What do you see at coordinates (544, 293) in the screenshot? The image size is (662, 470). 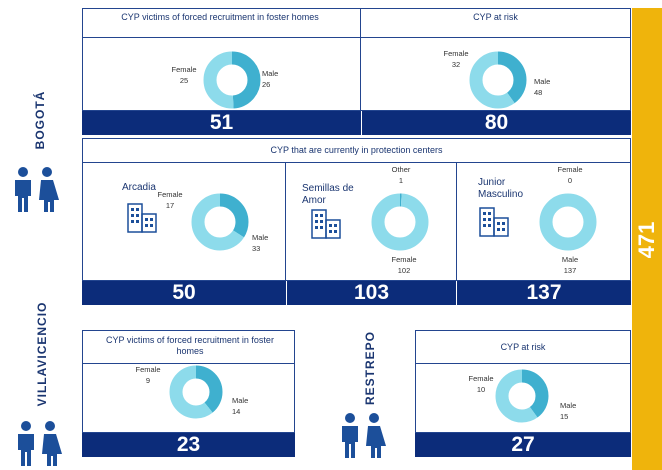 I see `total-bar: 137` at bounding box center [544, 293].